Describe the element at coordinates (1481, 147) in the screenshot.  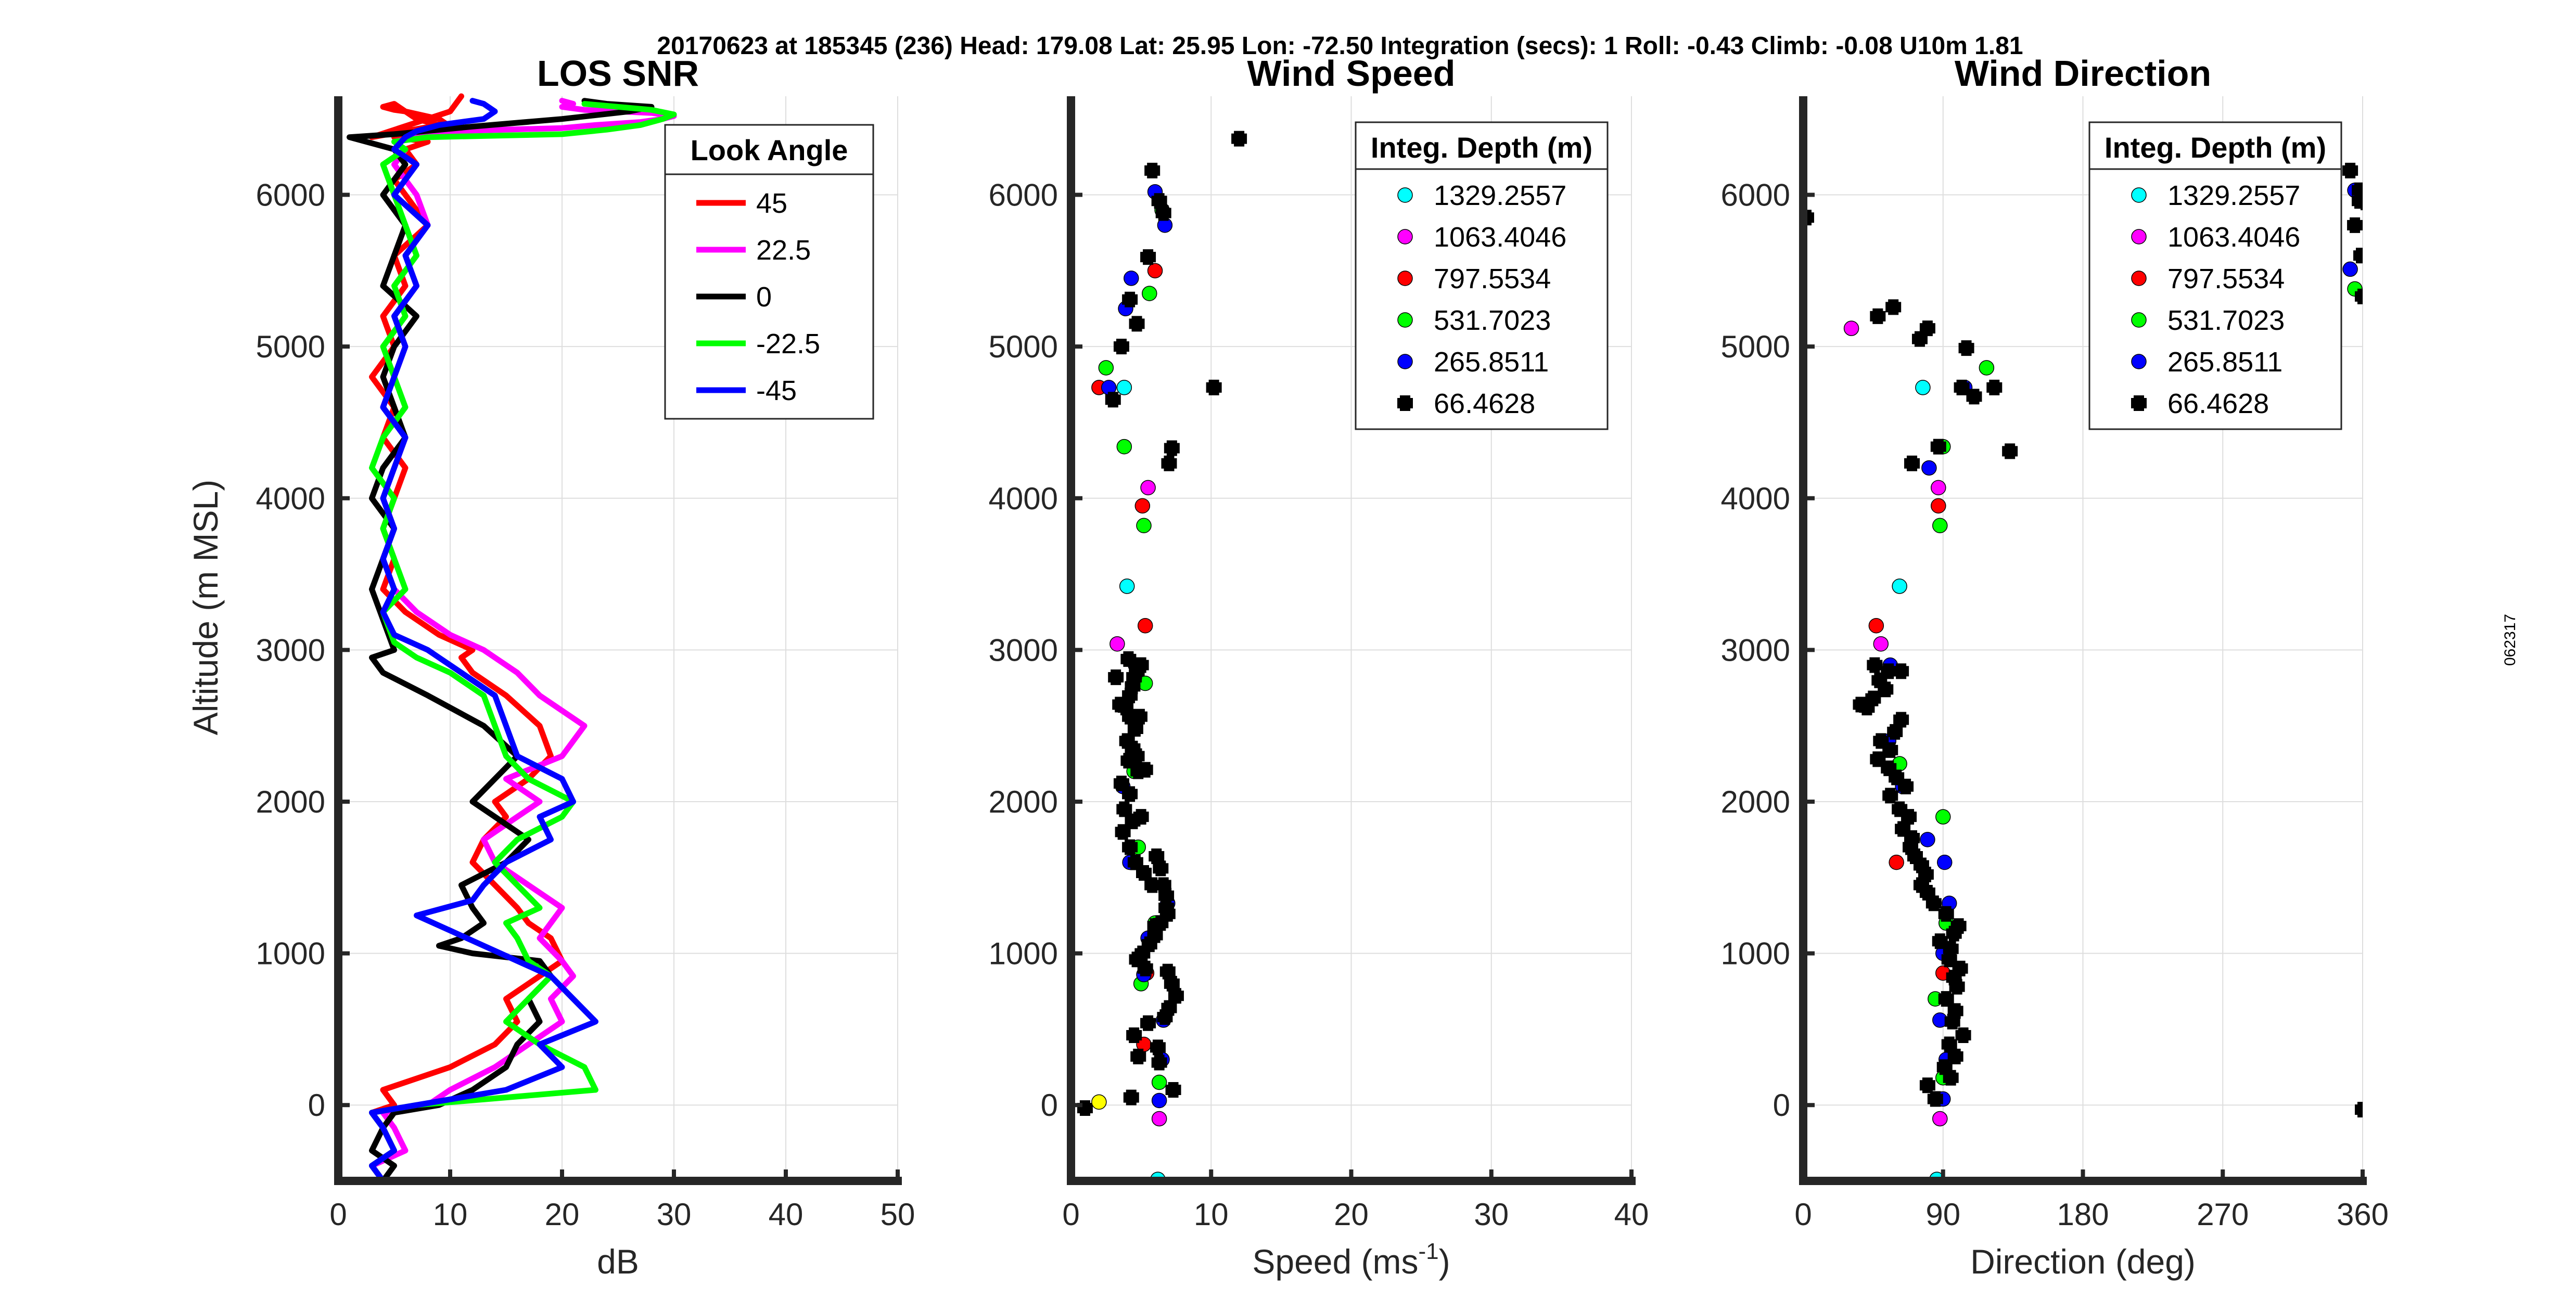
I see `legend-title: Integ. Depth (m)` at that location.